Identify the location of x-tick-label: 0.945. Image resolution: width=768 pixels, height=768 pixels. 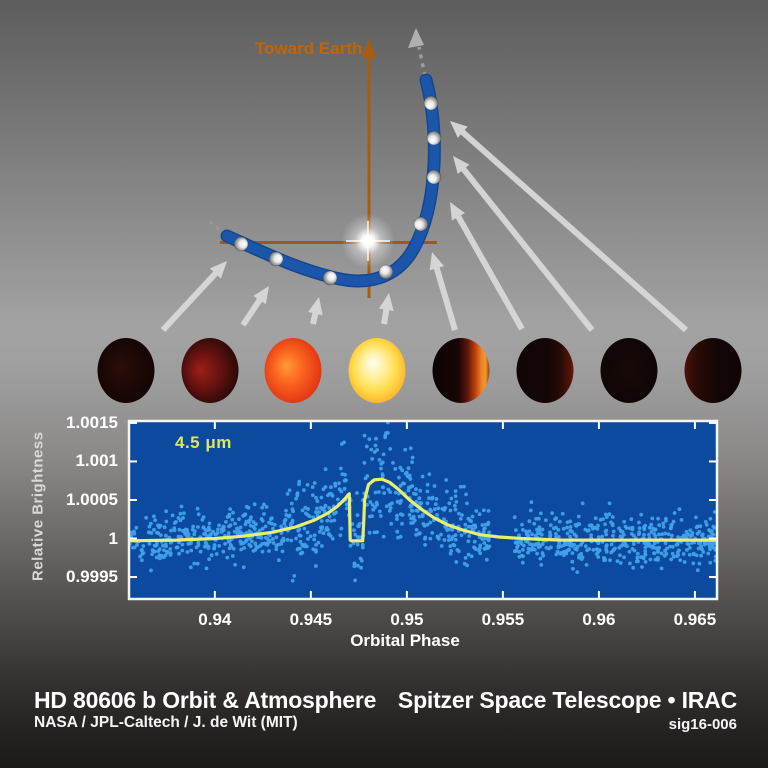
(311, 619).